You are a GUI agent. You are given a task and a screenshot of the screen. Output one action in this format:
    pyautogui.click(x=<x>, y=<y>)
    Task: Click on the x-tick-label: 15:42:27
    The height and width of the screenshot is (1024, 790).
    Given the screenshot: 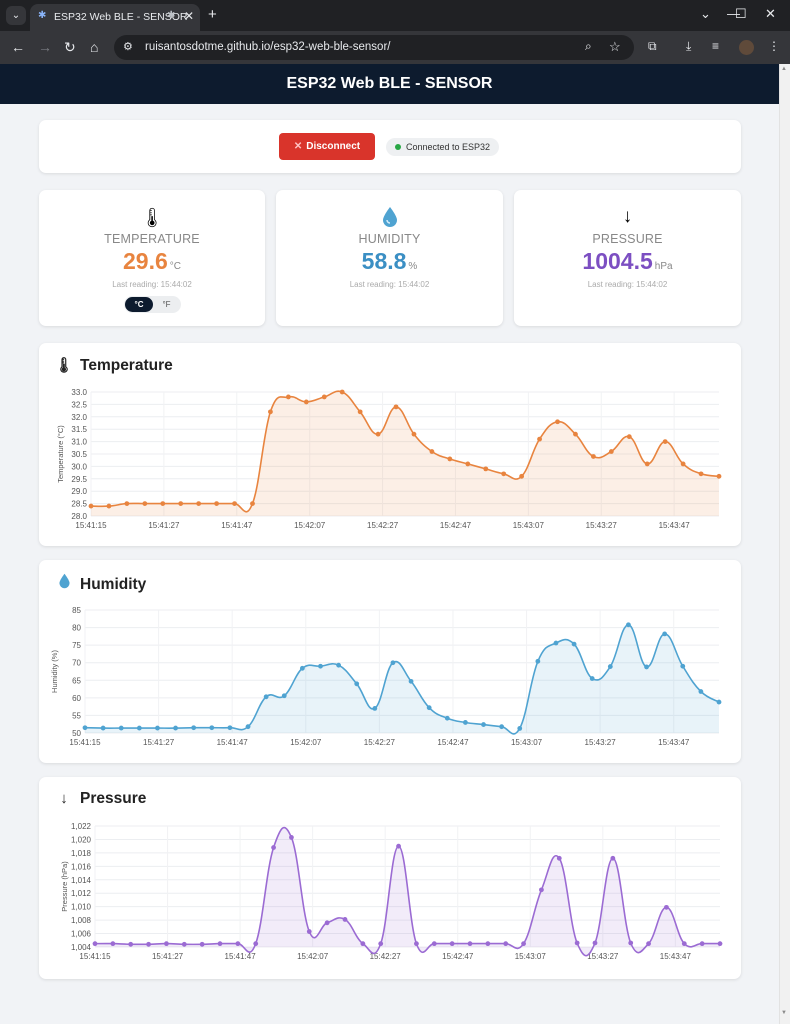 What is the action you would take?
    pyautogui.click(x=380, y=742)
    